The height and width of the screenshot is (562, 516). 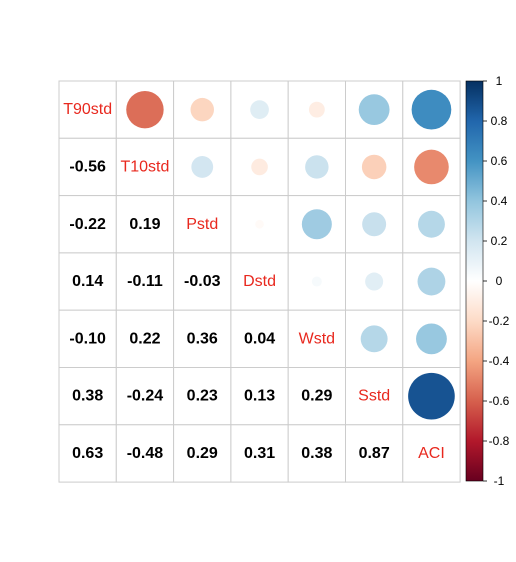 I want to click on corr-value-t10std-t90std: -0.56, so click(x=87, y=166).